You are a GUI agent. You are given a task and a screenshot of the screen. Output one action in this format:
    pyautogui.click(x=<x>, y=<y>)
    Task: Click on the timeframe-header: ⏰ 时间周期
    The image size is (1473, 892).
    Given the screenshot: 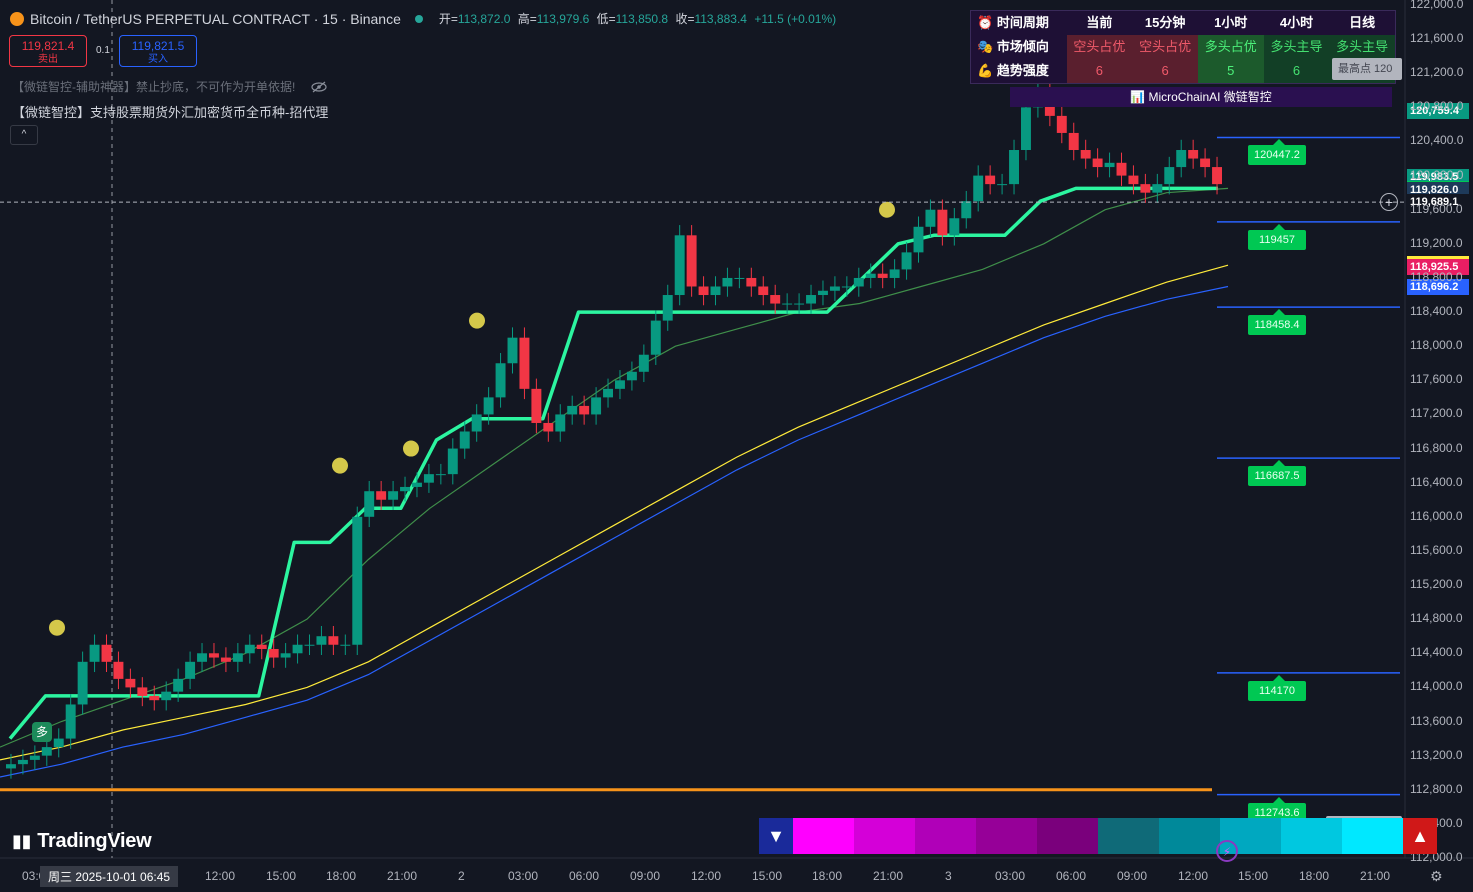 What is the action you would take?
    pyautogui.click(x=1013, y=22)
    